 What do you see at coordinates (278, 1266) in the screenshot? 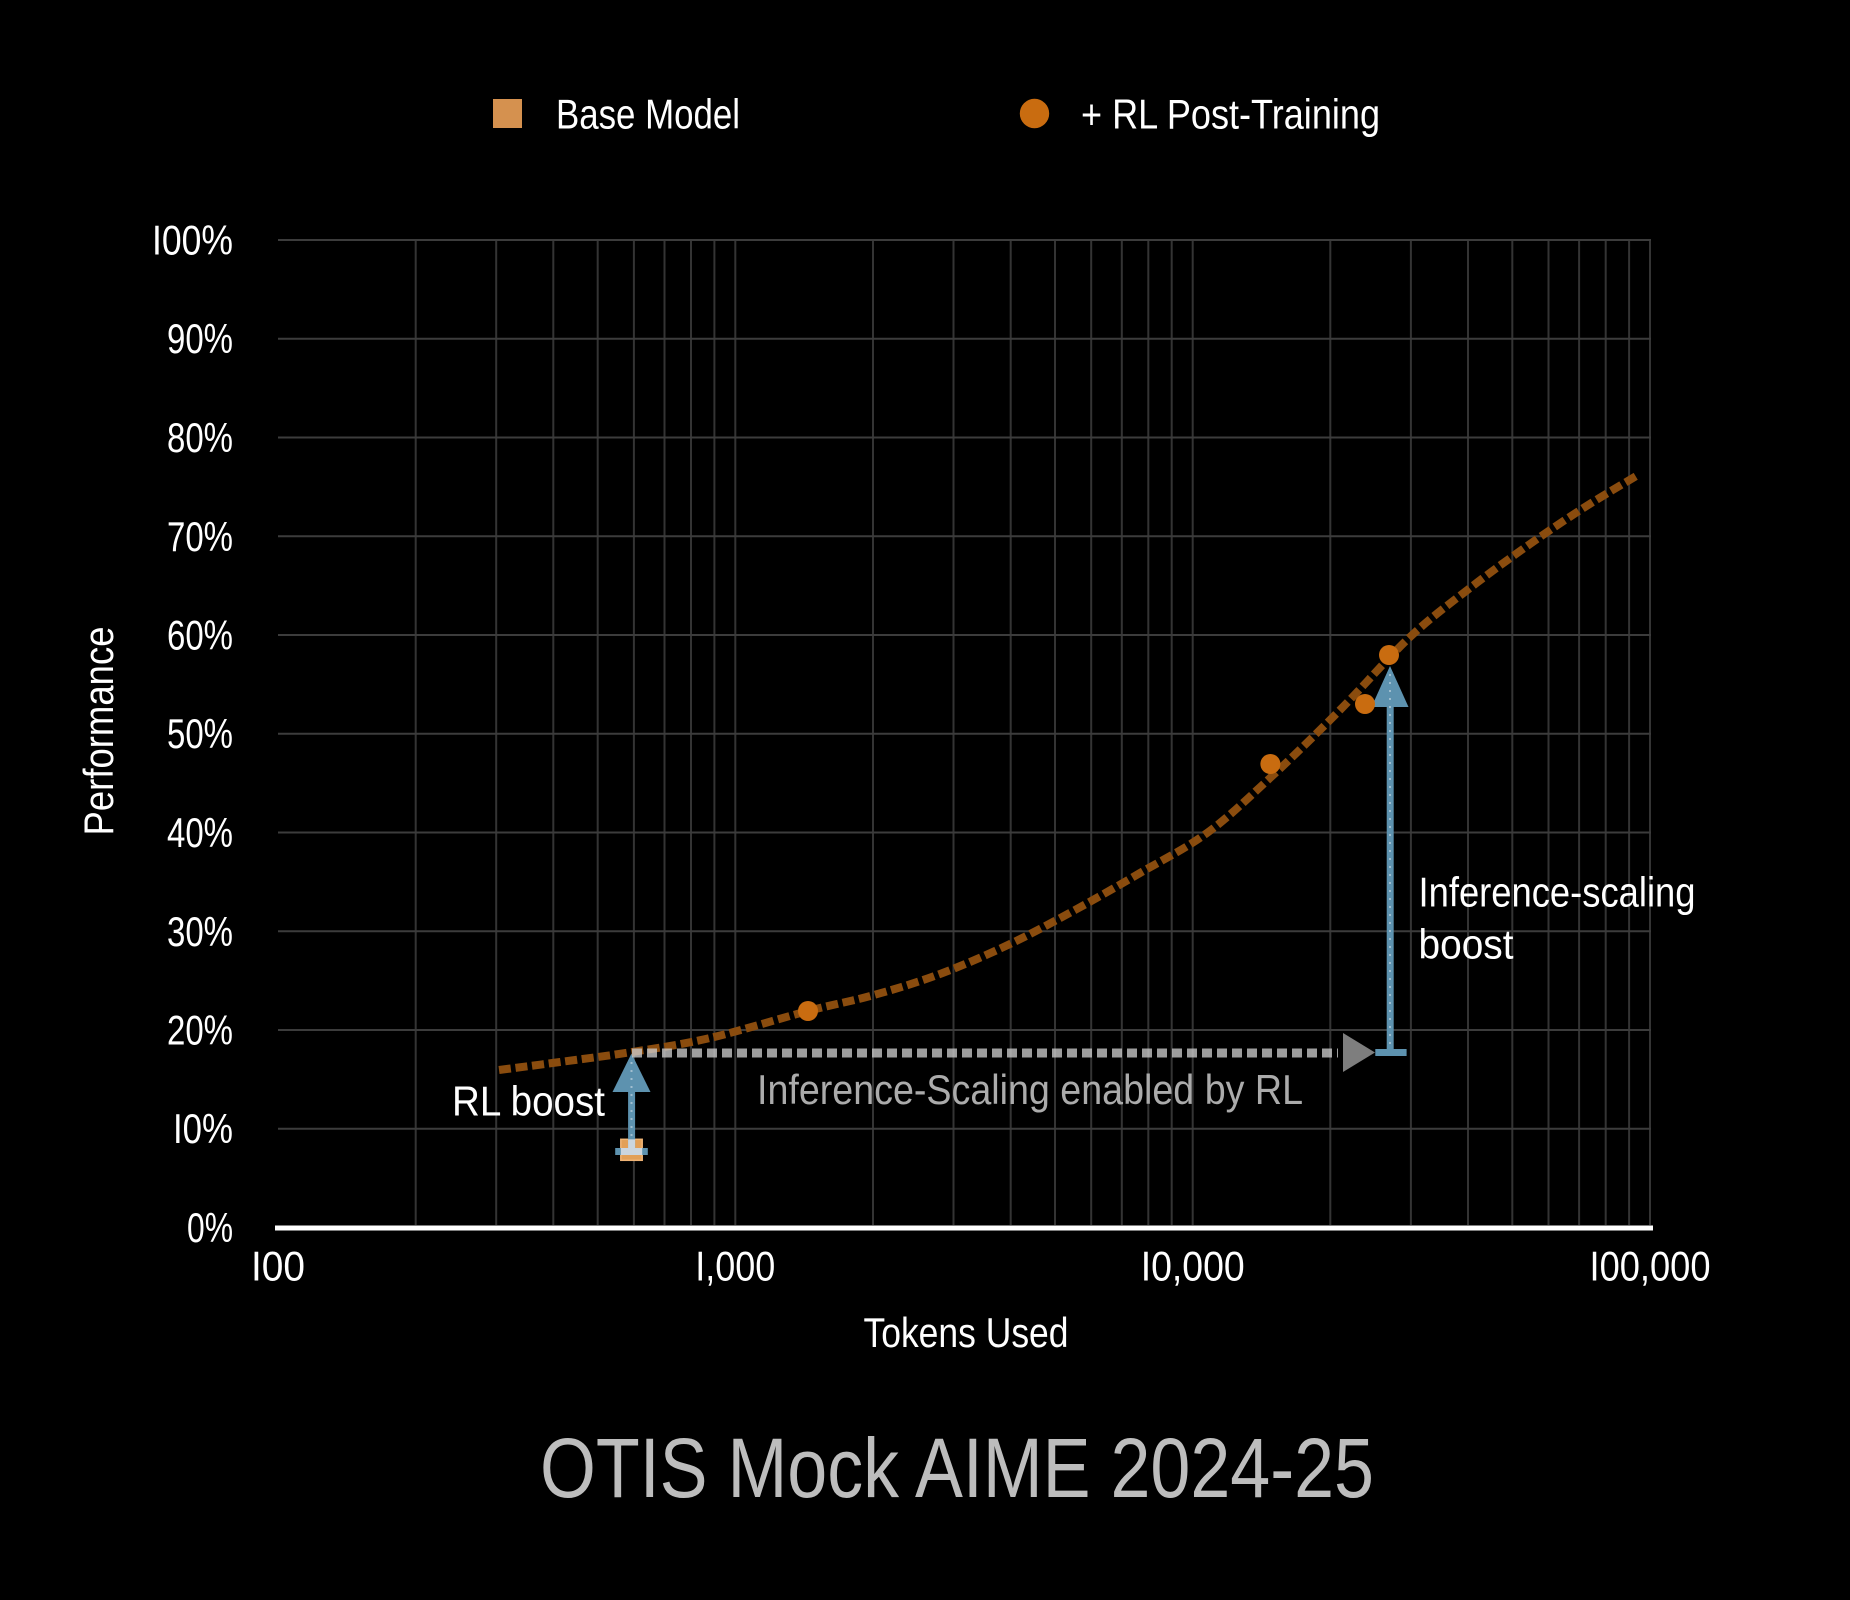
I see `svg-text: I00` at bounding box center [278, 1266].